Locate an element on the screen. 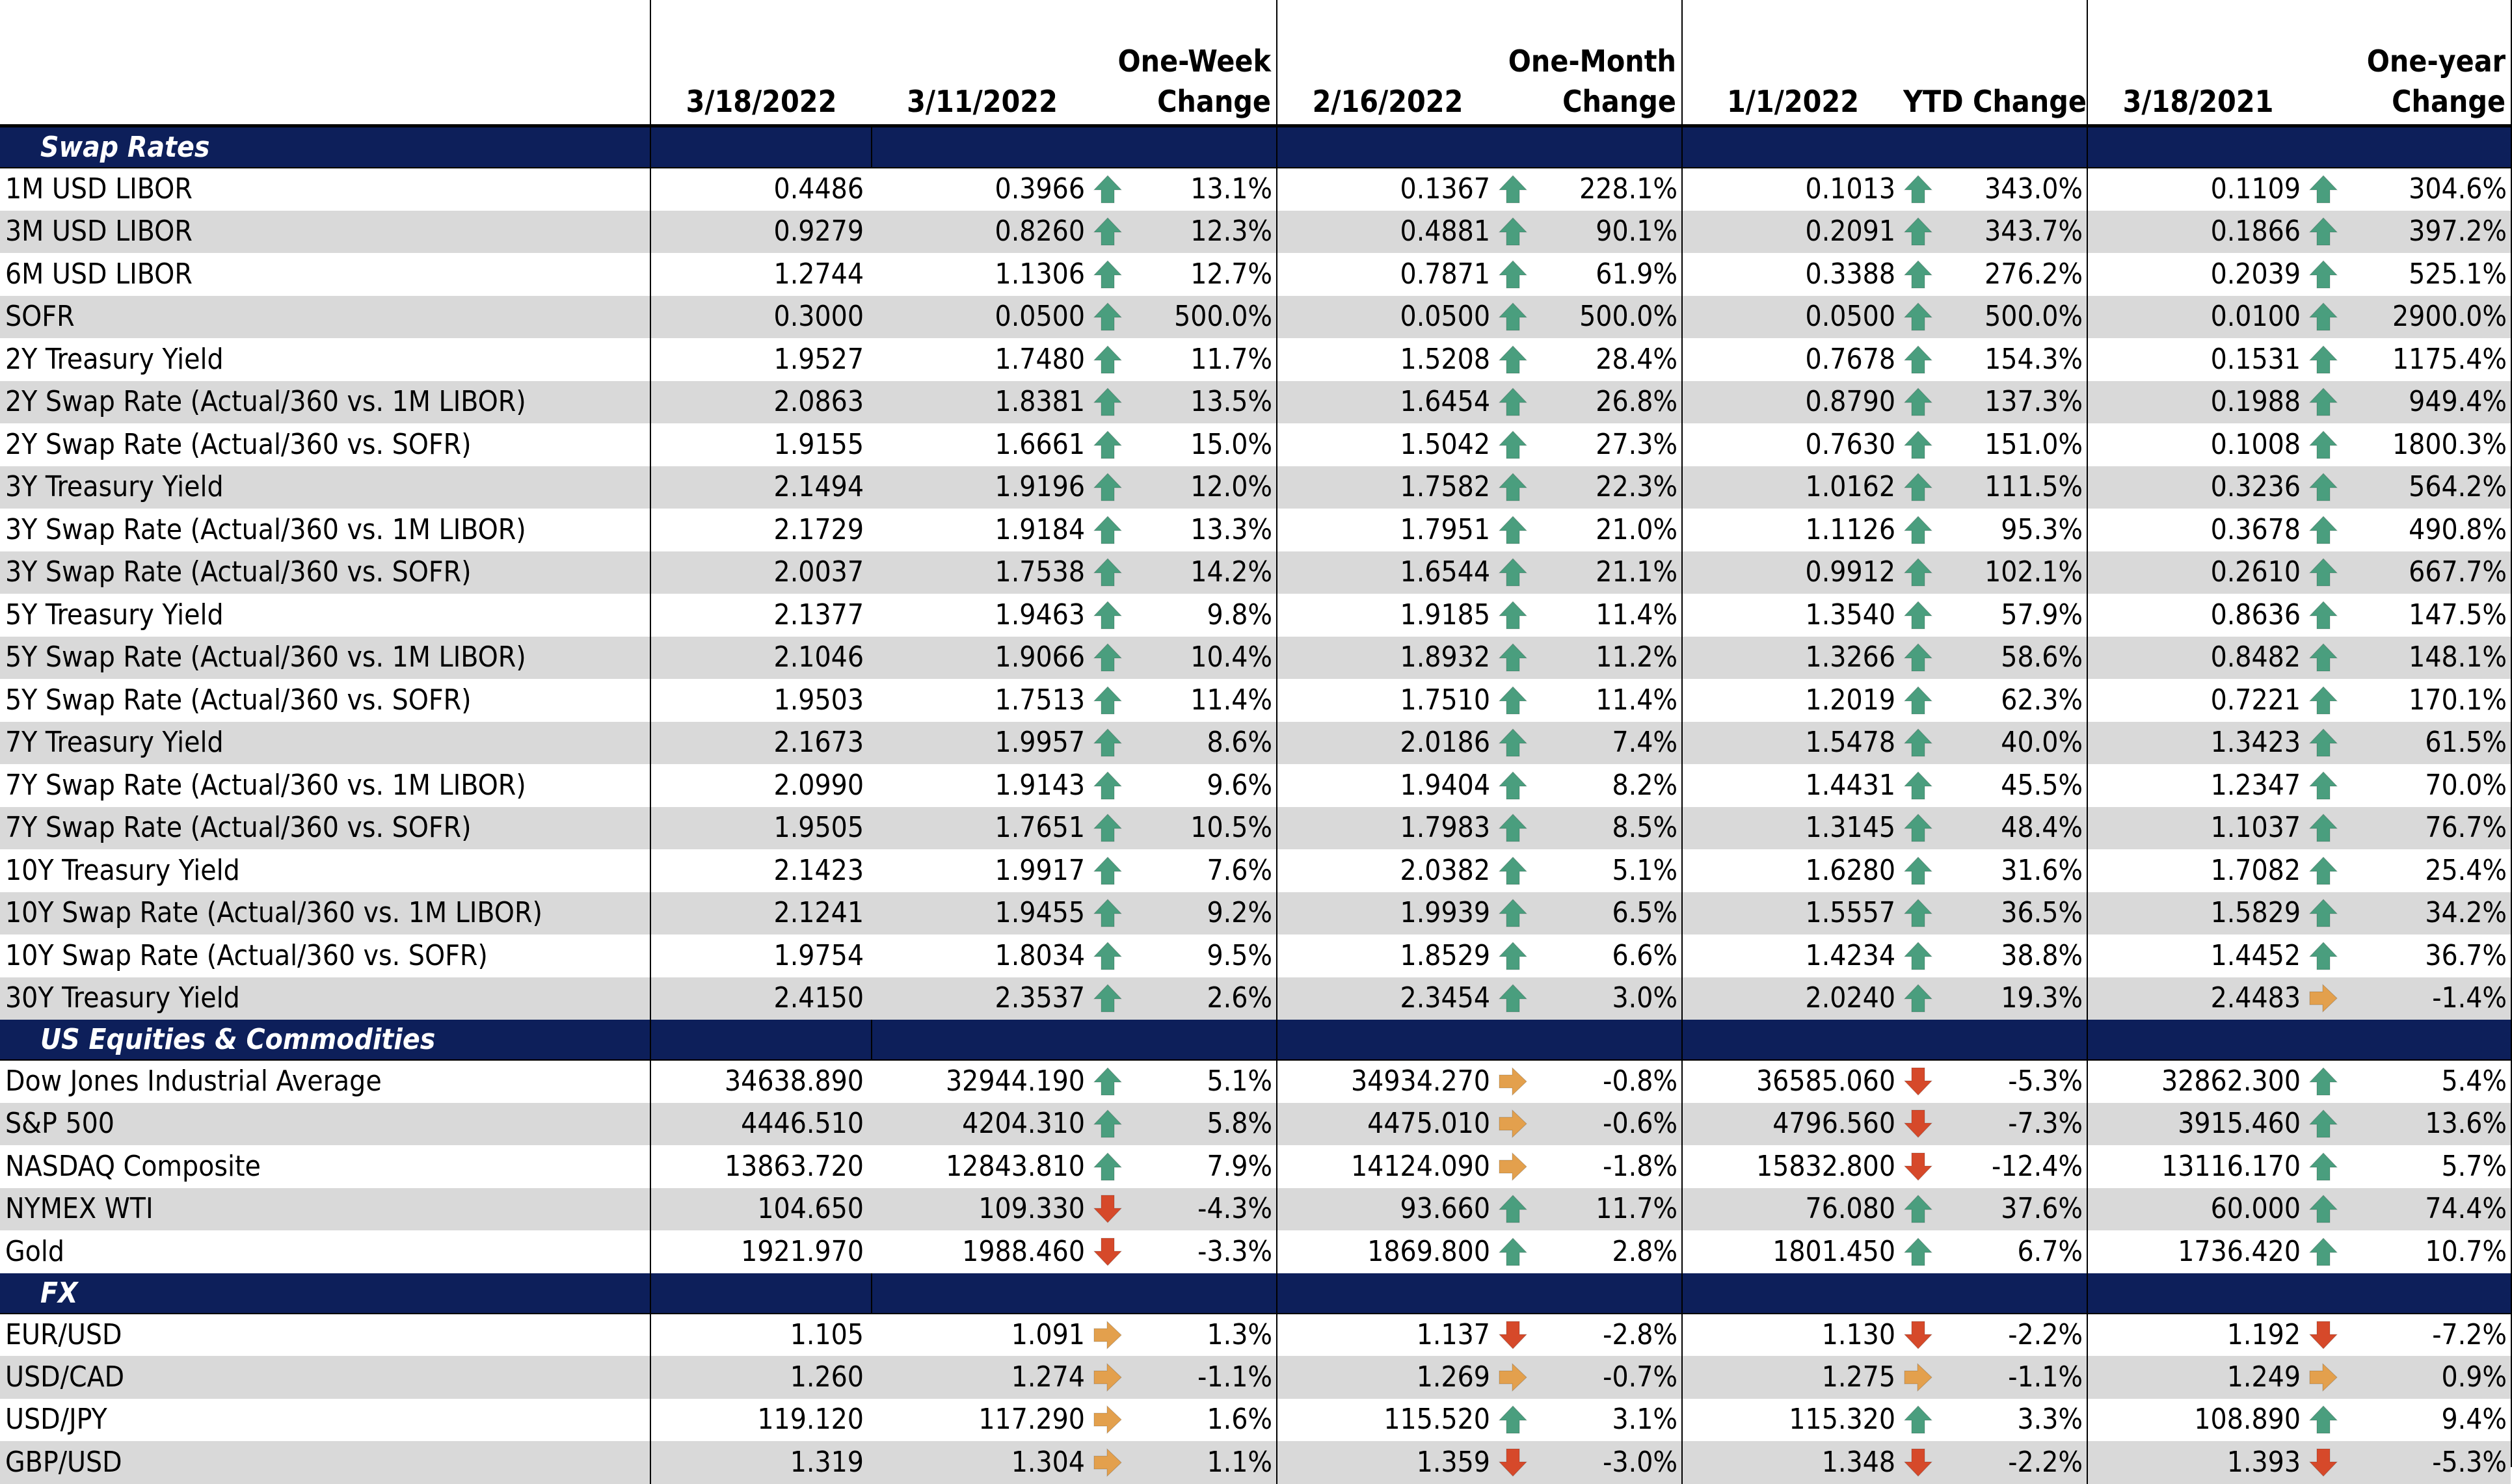 This screenshot has width=2512, height=1484. row-label: GBP/USD is located at coordinates (325, 1462).